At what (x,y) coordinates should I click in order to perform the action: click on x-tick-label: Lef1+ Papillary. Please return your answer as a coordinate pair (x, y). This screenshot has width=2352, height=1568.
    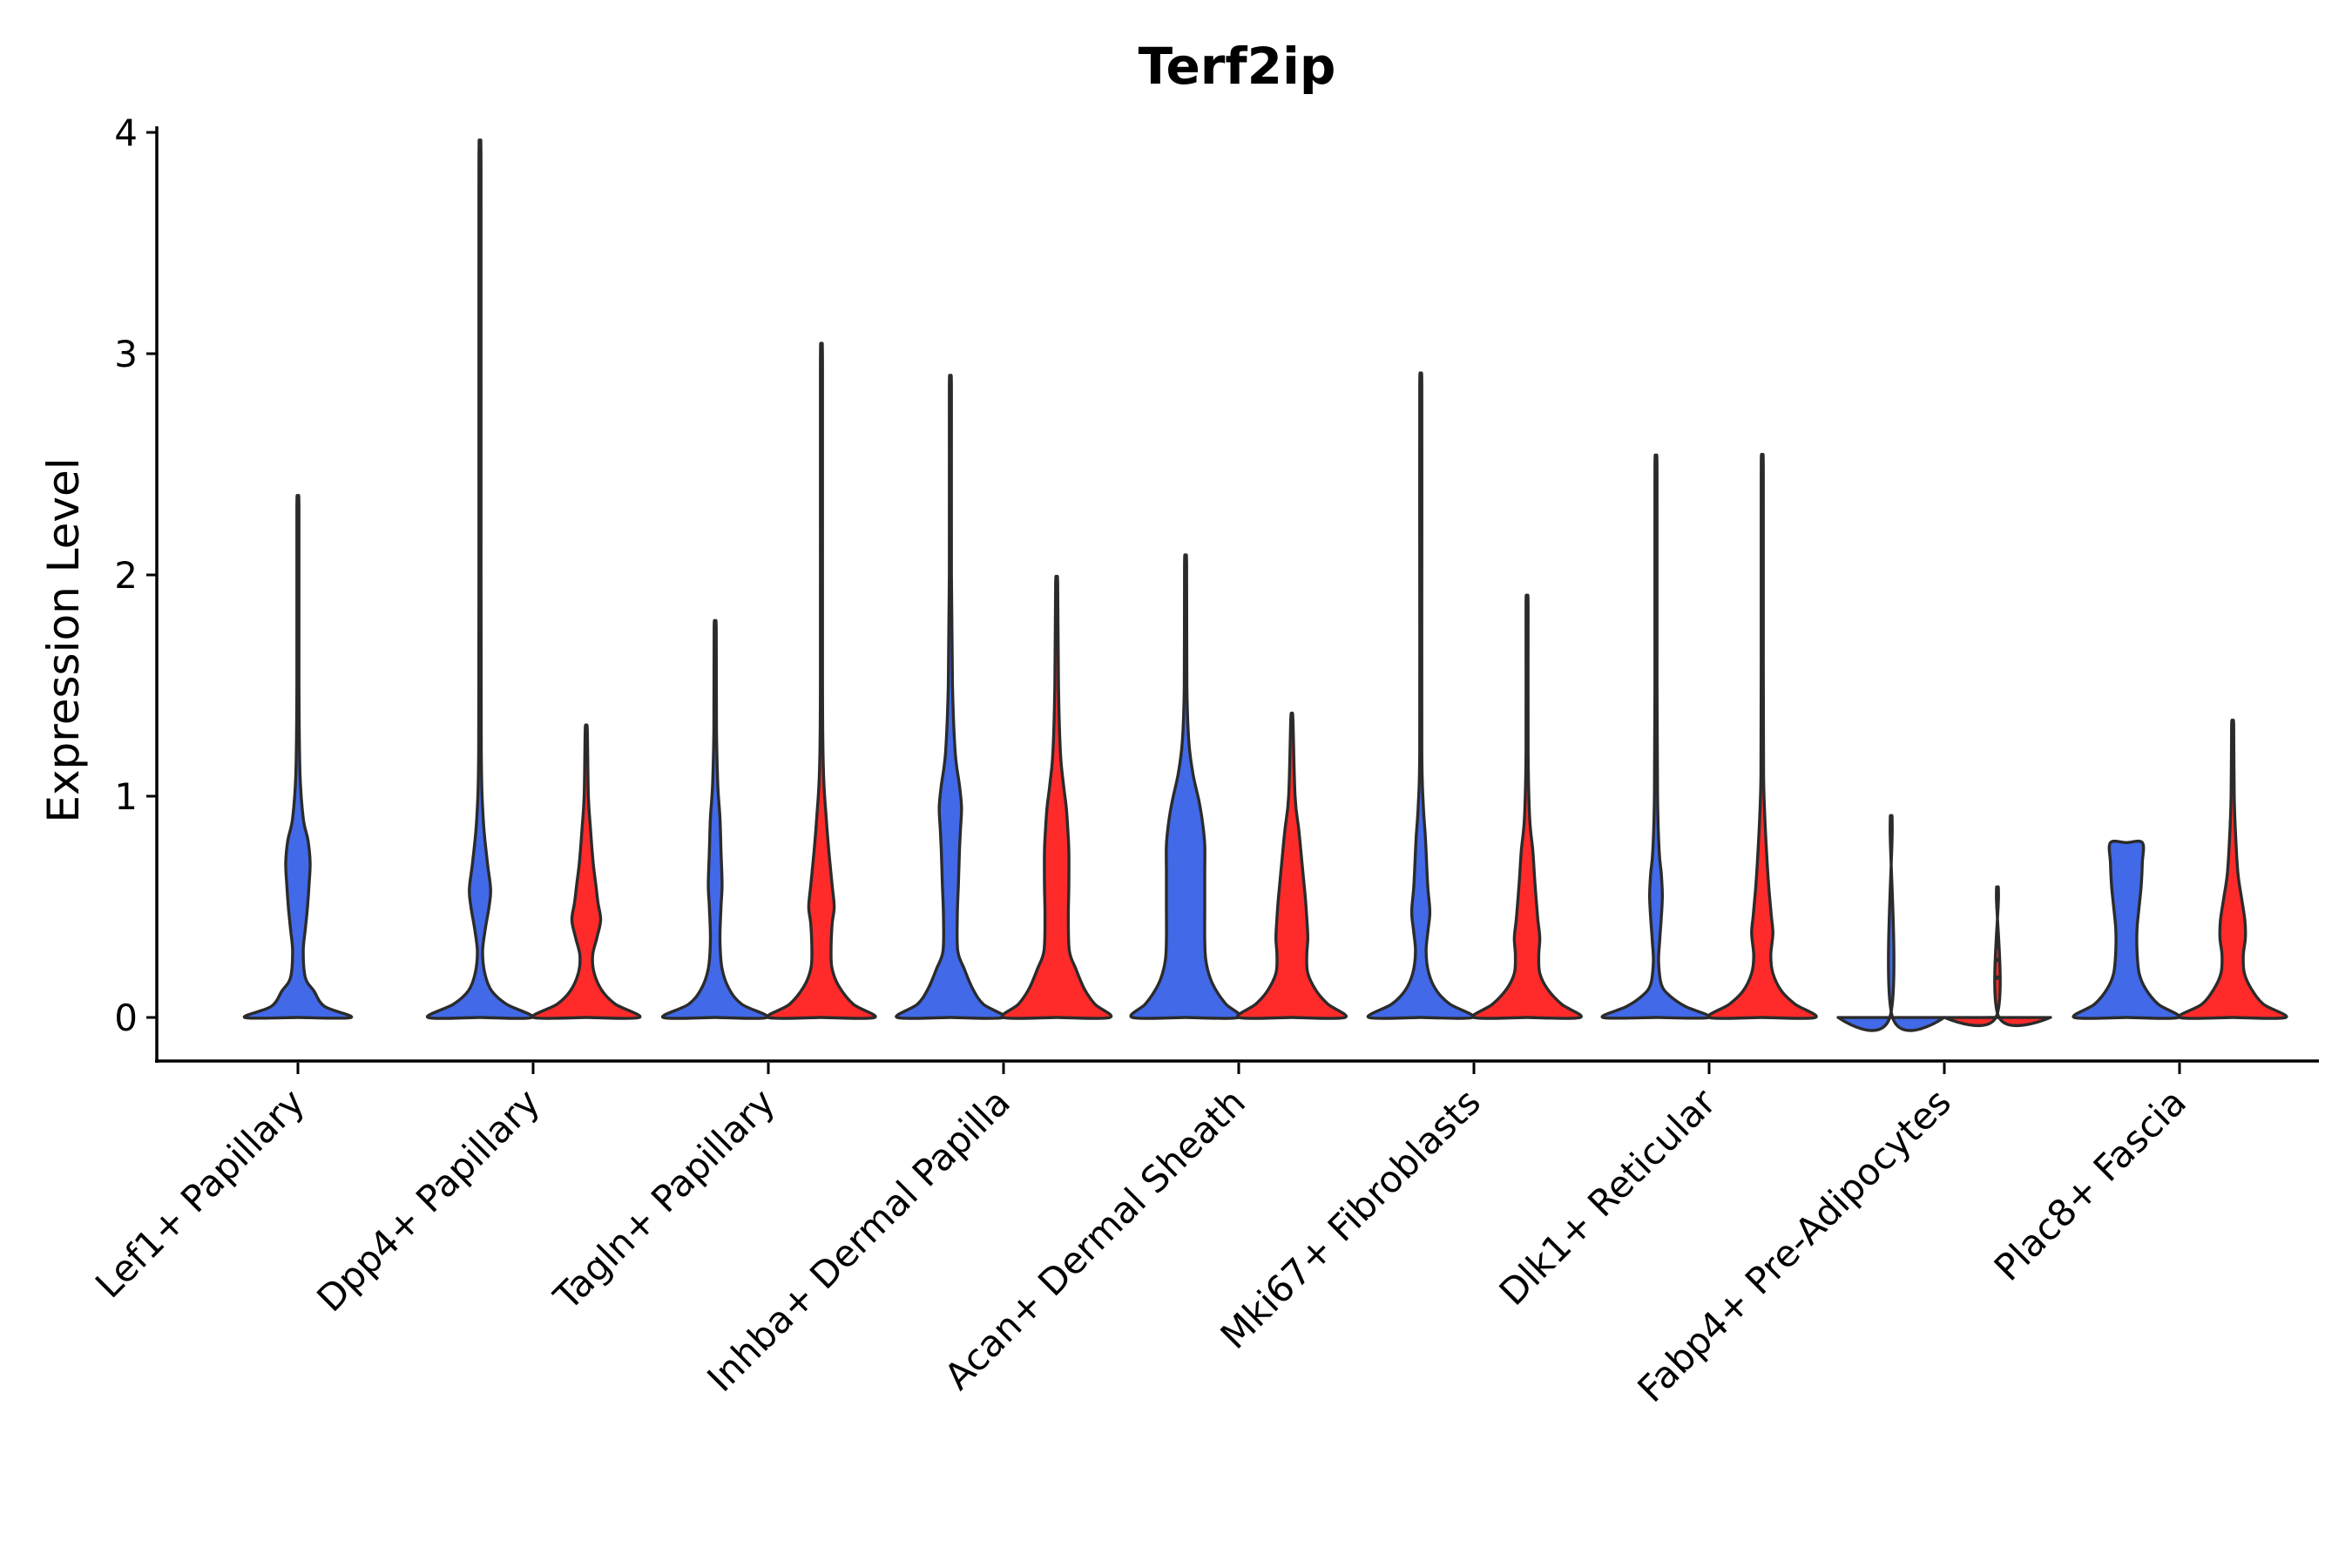
    Looking at the image, I should click on (200, 1193).